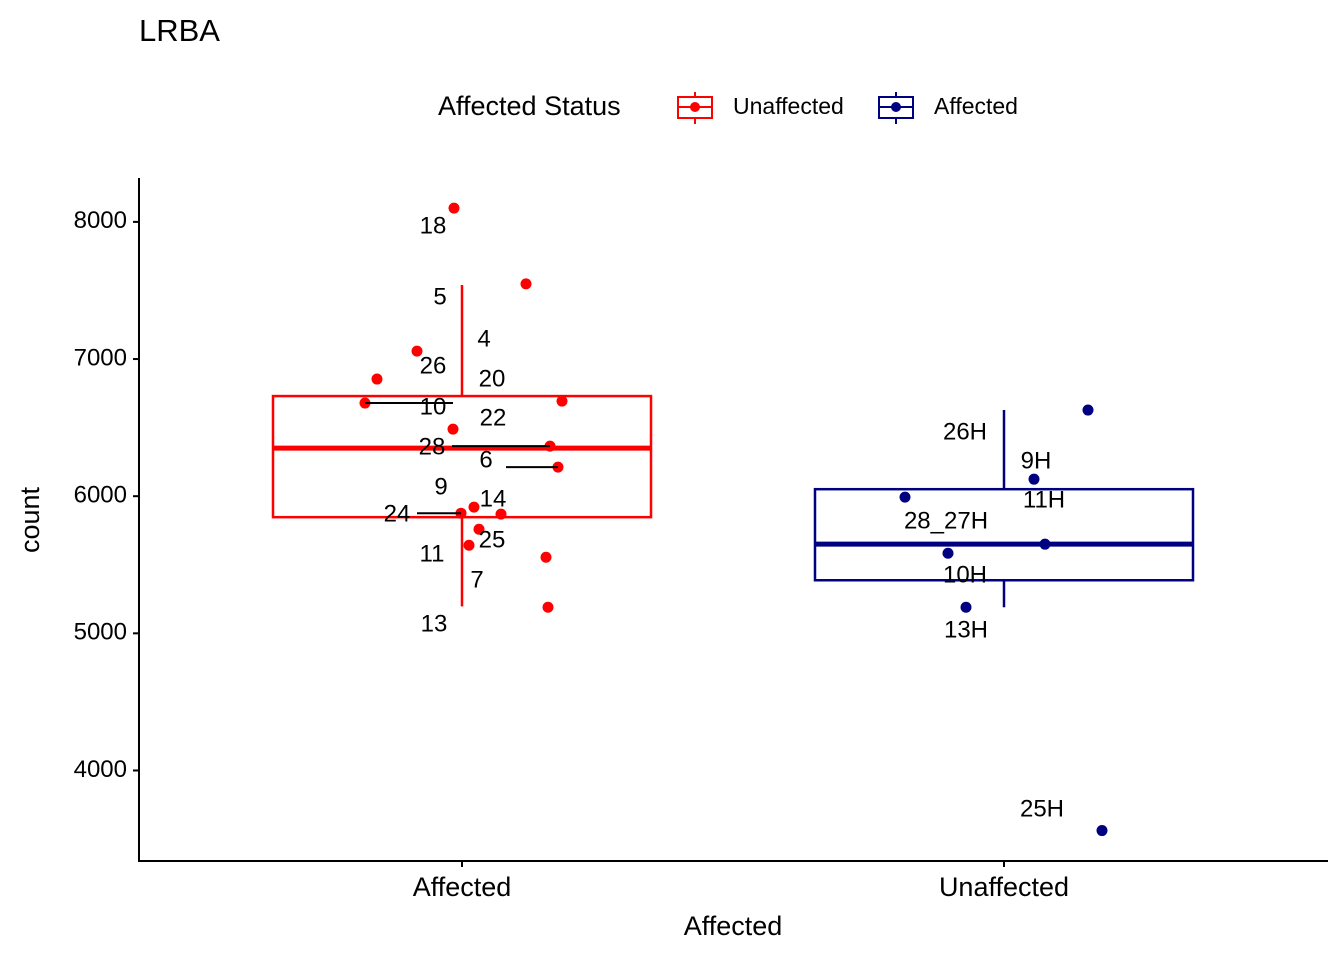  I want to click on y-tick-label: 5000, so click(100, 632).